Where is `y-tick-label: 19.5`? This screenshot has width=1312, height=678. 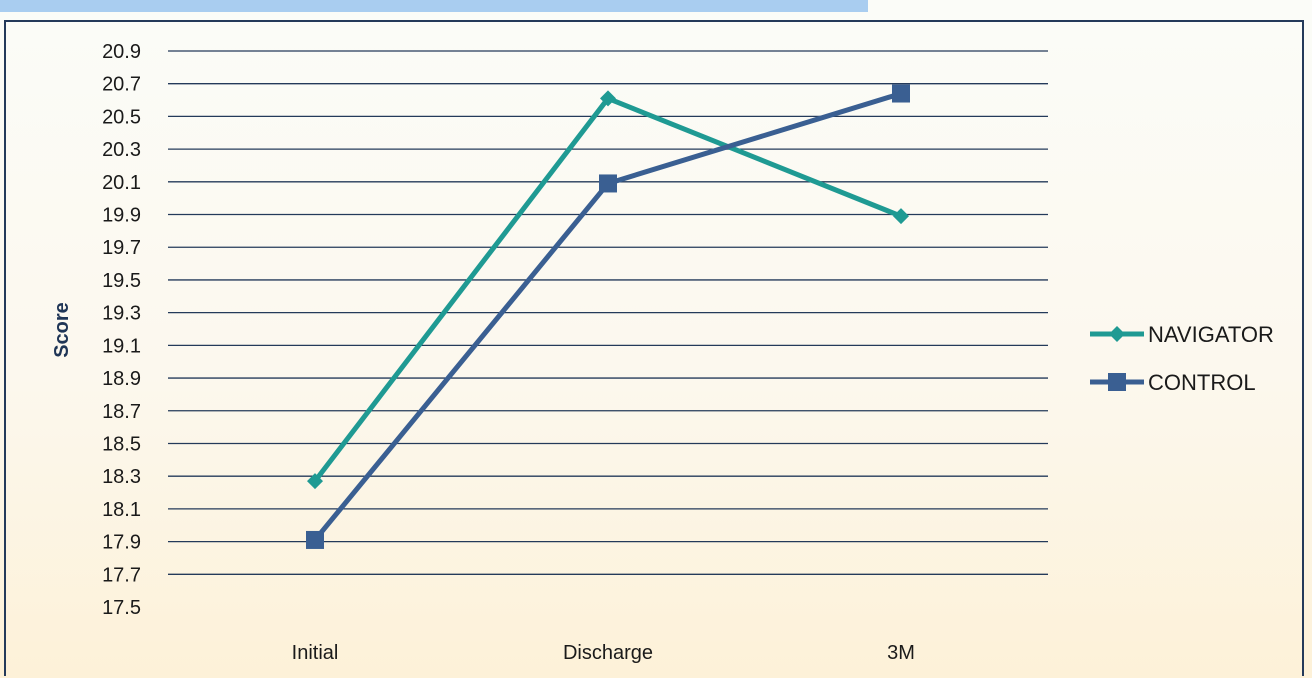 y-tick-label: 19.5 is located at coordinates (121, 281).